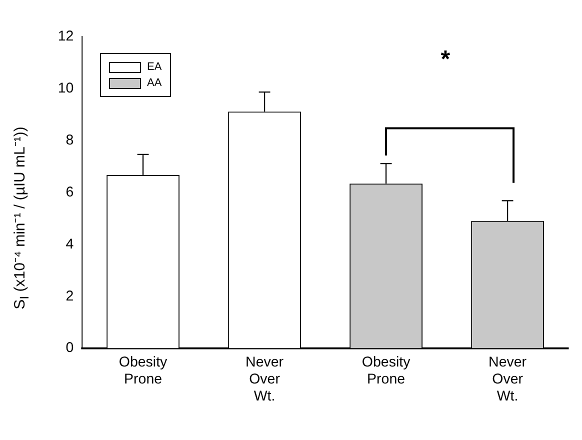 The image size is (582, 440). What do you see at coordinates (445, 60) in the screenshot?
I see `annotation: *` at bounding box center [445, 60].